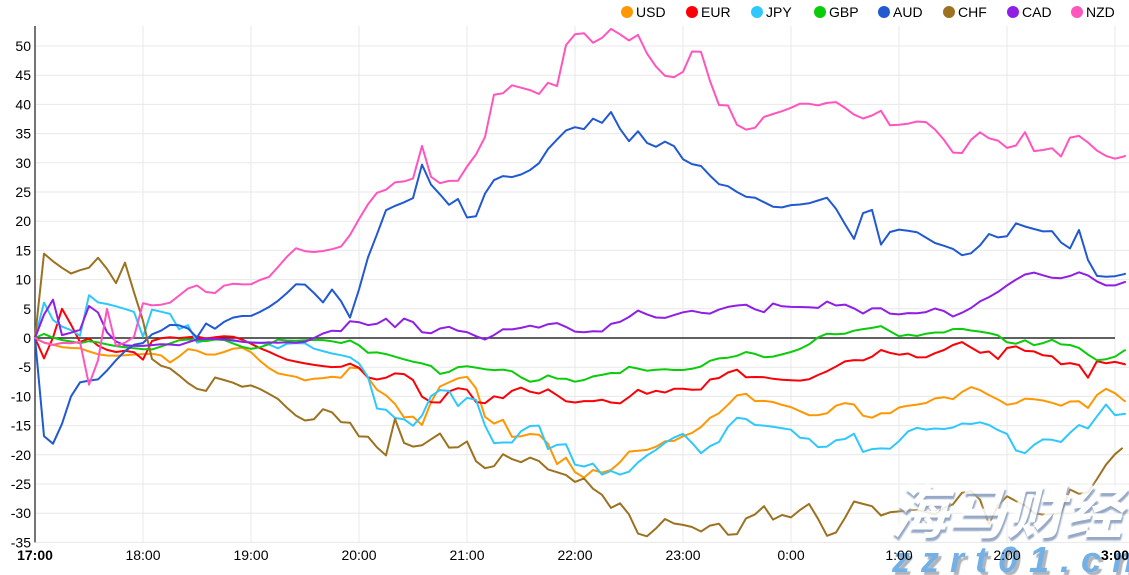 The height and width of the screenshot is (575, 1129). I want to click on svg-text: 18:00, so click(142, 555).